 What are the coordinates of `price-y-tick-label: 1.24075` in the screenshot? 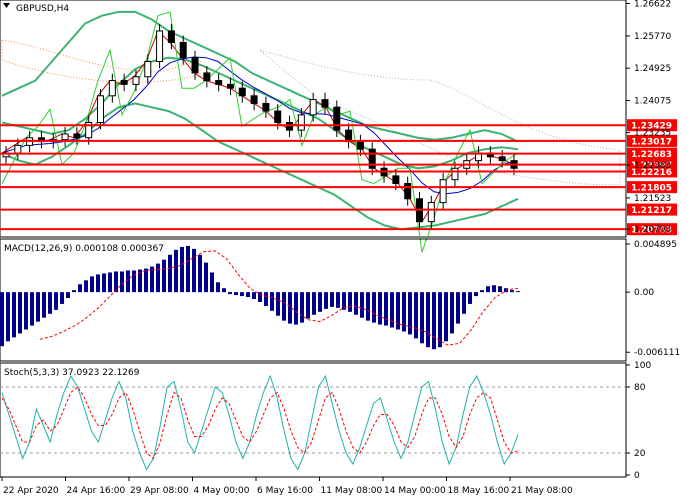 It's located at (652, 102).